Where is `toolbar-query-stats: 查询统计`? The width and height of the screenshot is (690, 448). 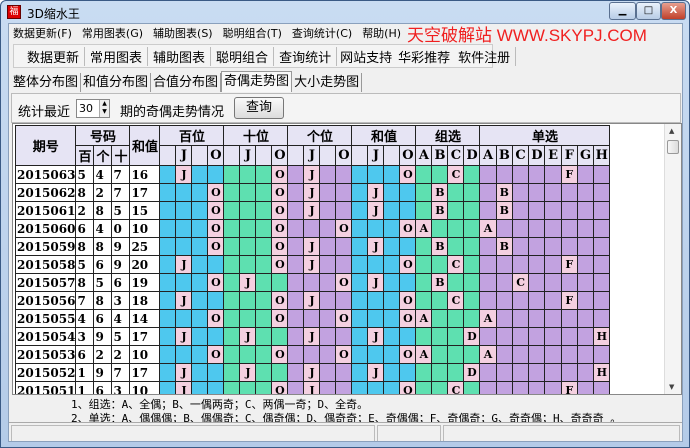 toolbar-query-stats: 查询统计 is located at coordinates (306, 56).